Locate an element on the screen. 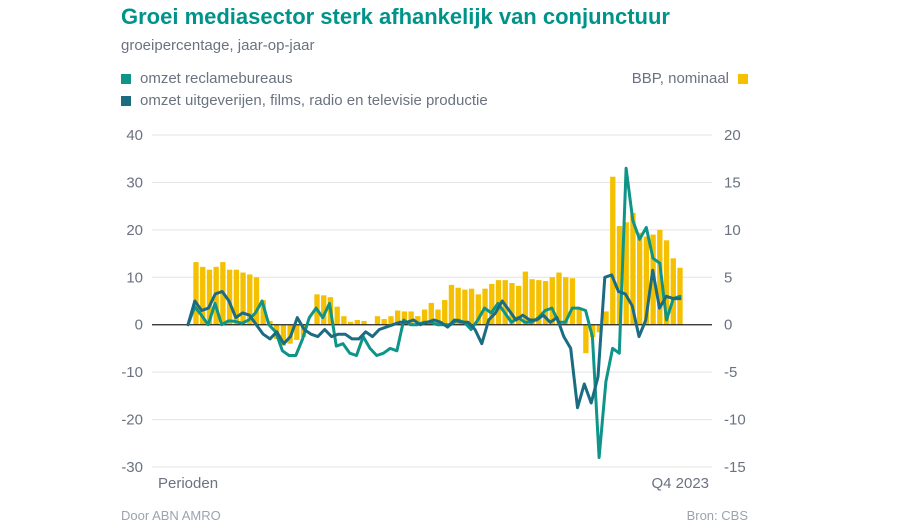 The height and width of the screenshot is (523, 920). x-tick-first: Perioden is located at coordinates (188, 483).